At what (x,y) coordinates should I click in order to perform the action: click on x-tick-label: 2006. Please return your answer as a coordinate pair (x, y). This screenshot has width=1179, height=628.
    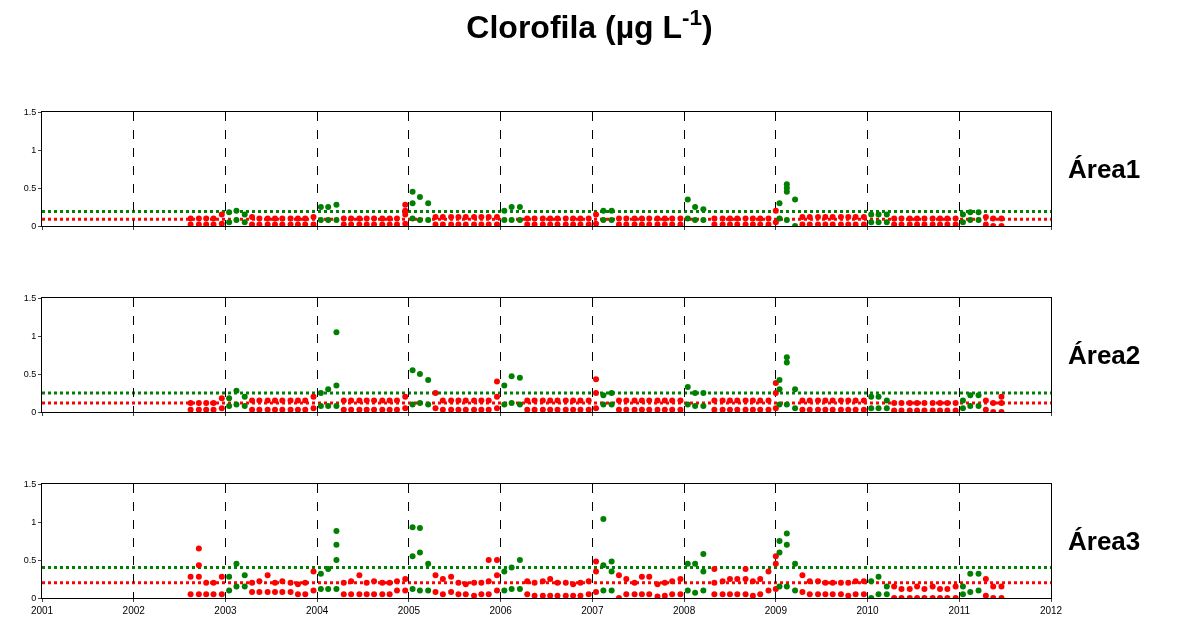
    Looking at the image, I should click on (501, 610).